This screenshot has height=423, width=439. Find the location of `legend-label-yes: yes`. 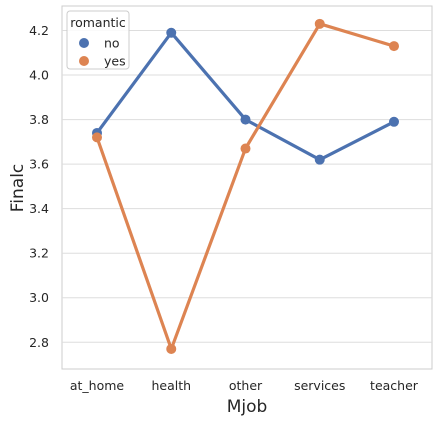

legend-label-yes: yes is located at coordinates (115, 61).